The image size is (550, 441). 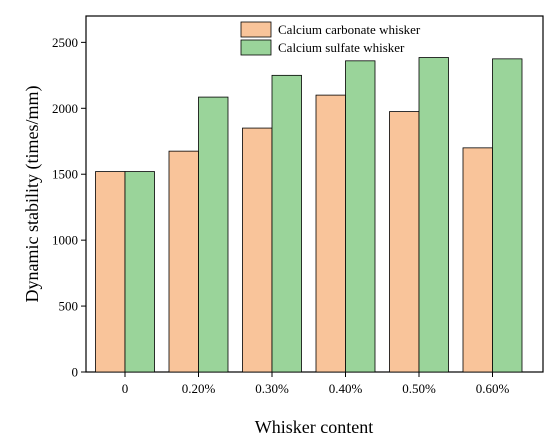 What do you see at coordinates (256, 47) in the screenshot?
I see `legend-swatch-sulfate` at bounding box center [256, 47].